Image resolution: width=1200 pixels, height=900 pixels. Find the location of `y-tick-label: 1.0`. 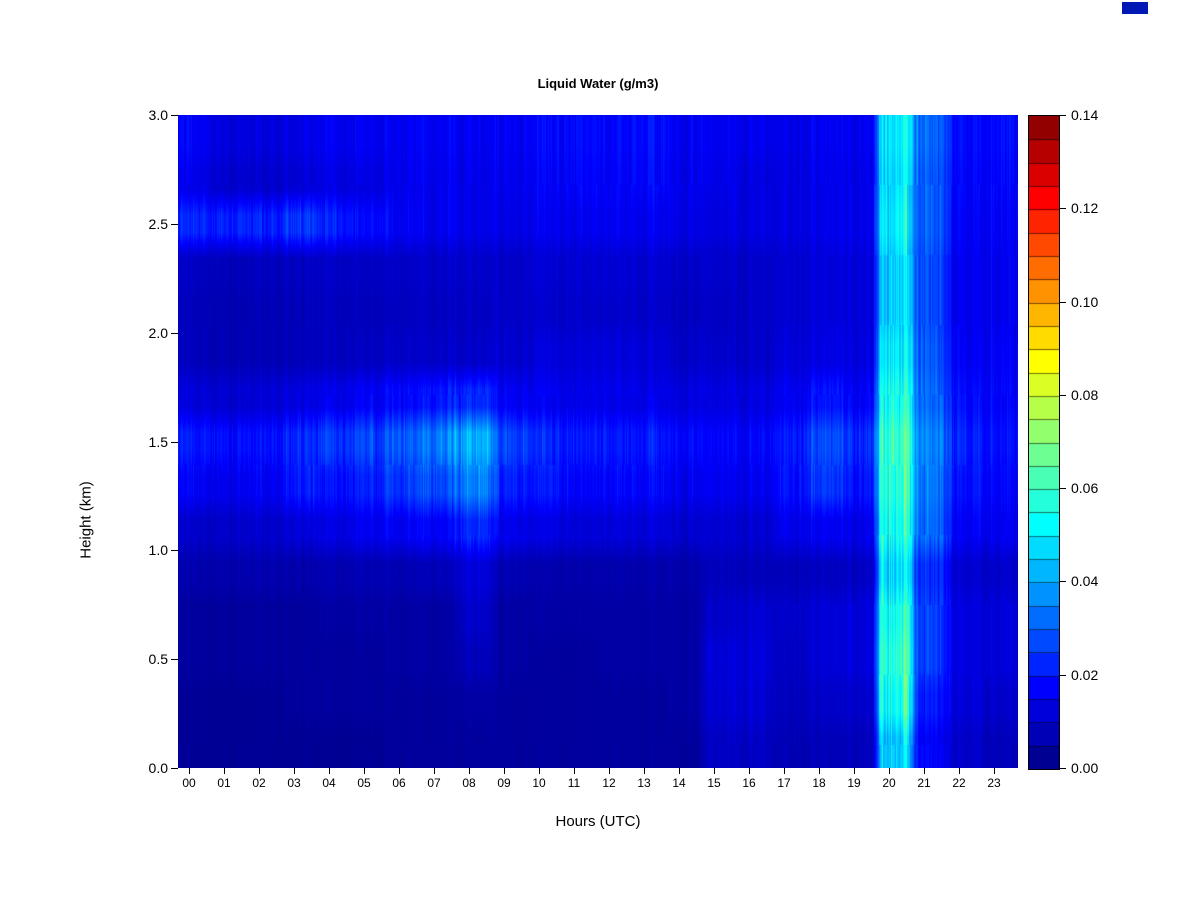

y-tick-label: 1.0 is located at coordinates (158, 550).